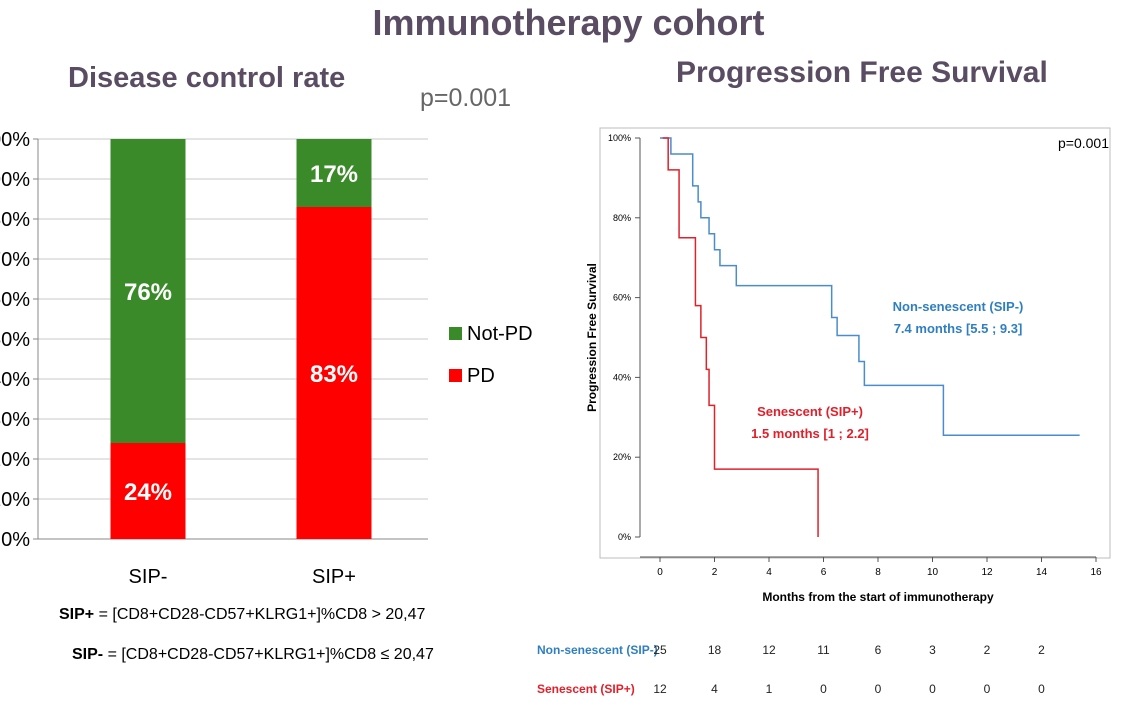 This screenshot has width=1137, height=717. I want to click on x-tick-label: 12, so click(987, 572).